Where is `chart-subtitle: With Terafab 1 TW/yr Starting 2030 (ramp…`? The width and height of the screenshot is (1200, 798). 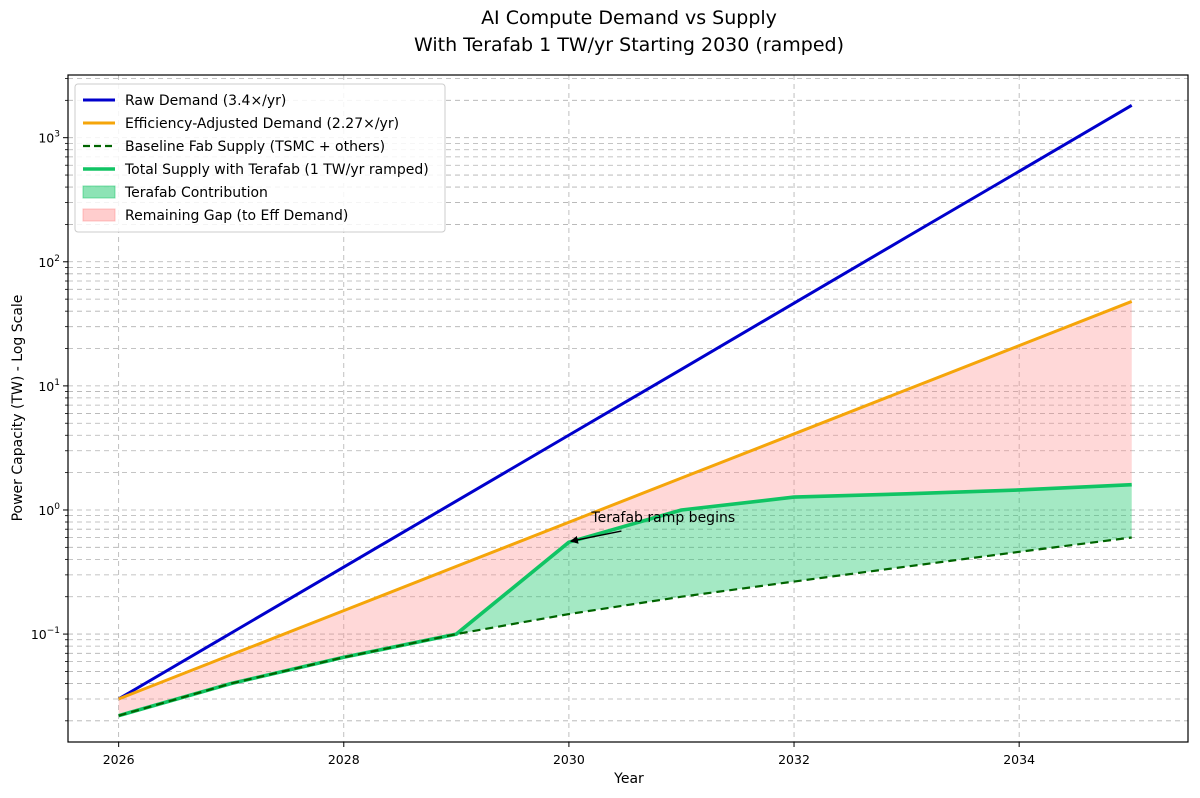
chart-subtitle: With Terafab 1 TW/yr Starting 2030 (ramp… is located at coordinates (629, 45).